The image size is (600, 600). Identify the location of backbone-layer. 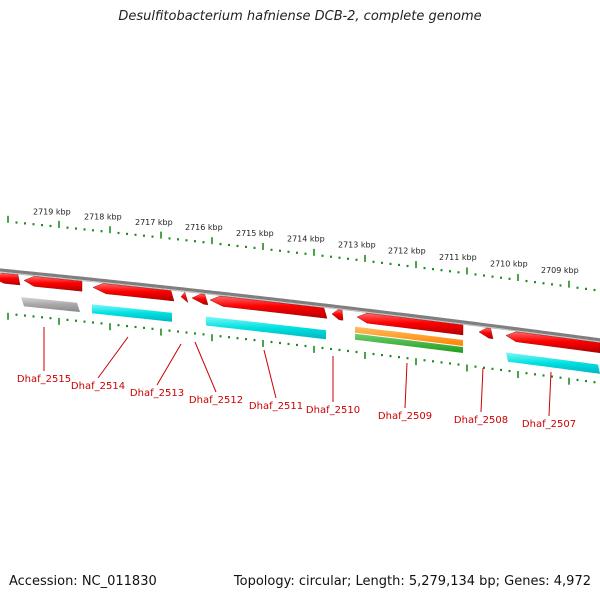
(300, 305).